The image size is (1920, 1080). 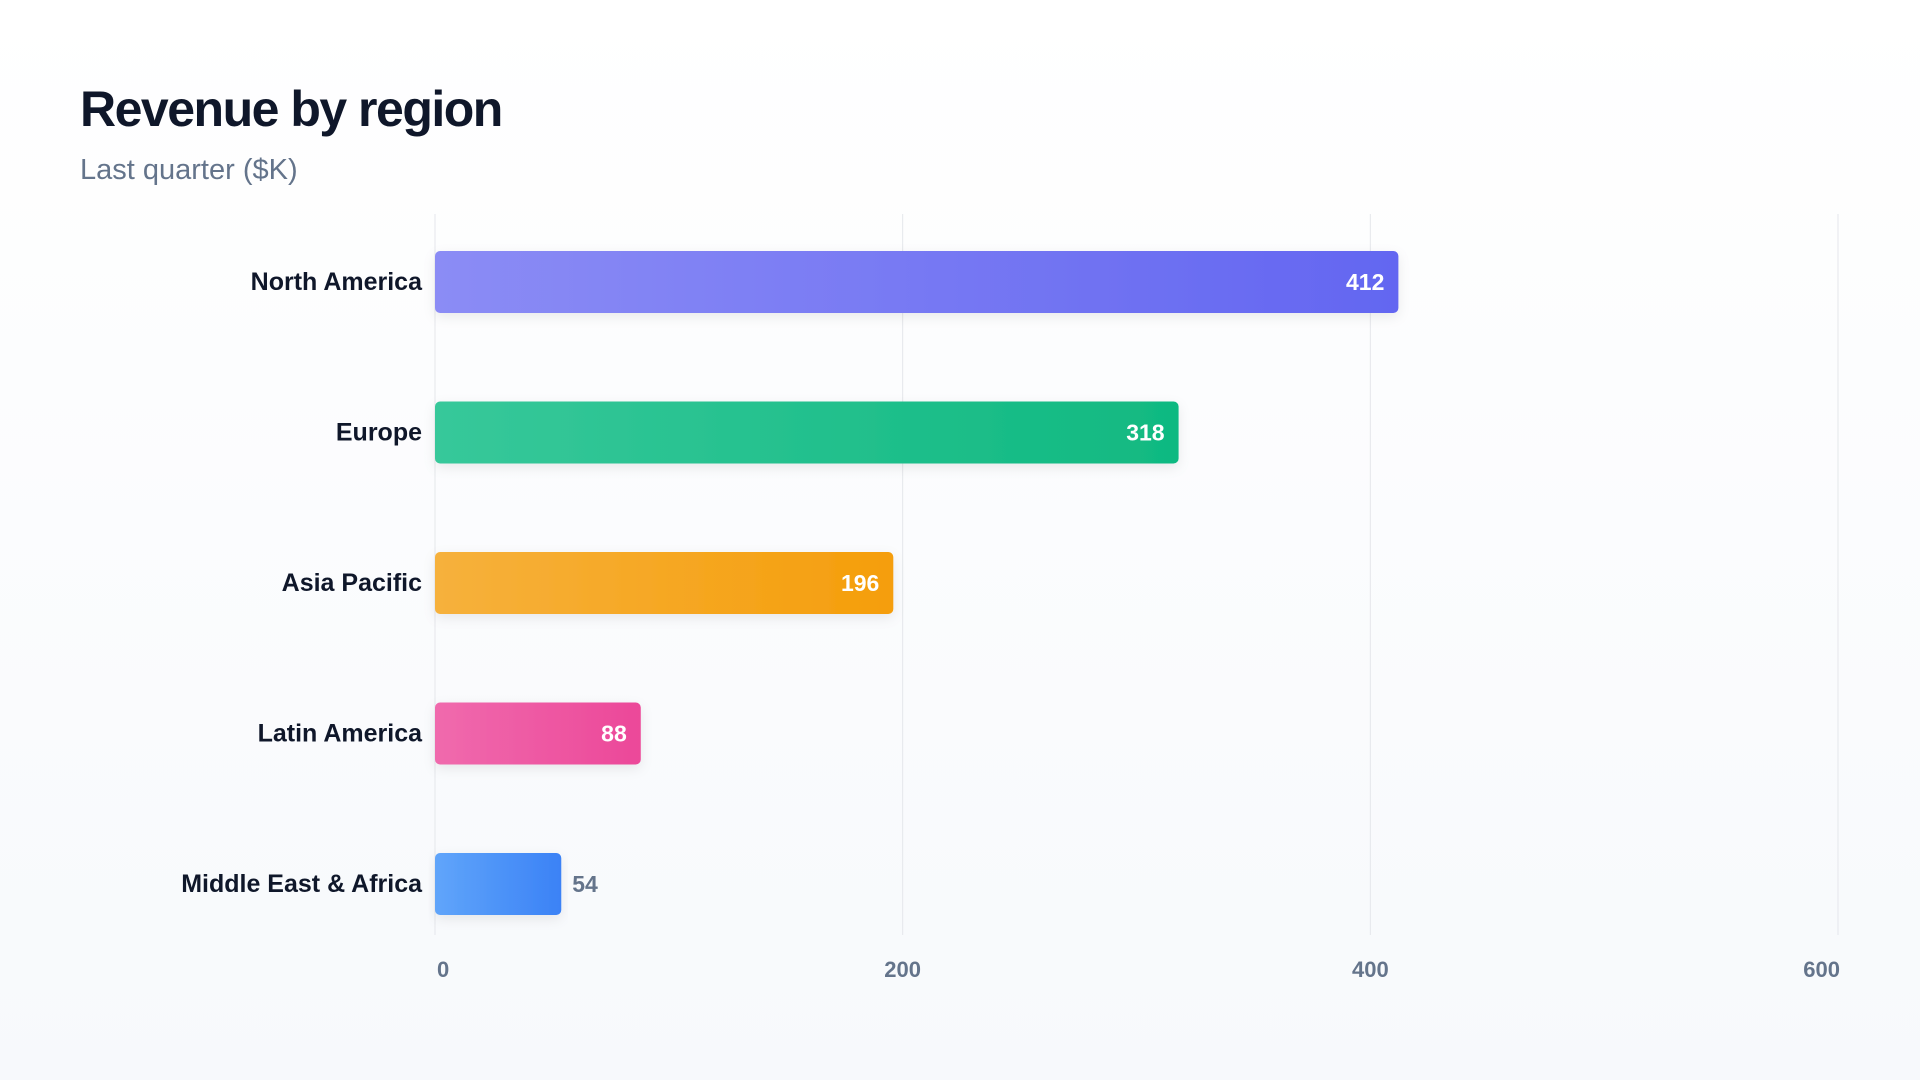 What do you see at coordinates (341, 734) in the screenshot?
I see `category-label: Latin America` at bounding box center [341, 734].